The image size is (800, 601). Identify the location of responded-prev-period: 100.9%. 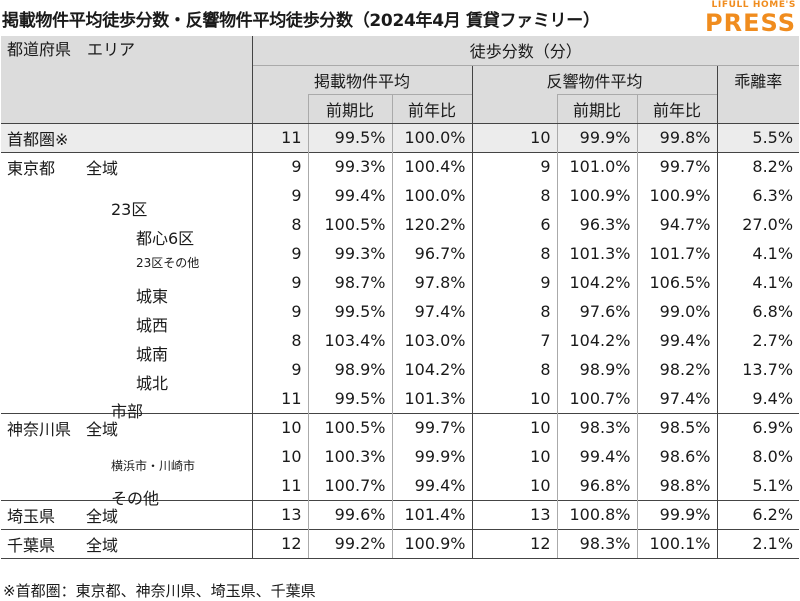
(596, 195).